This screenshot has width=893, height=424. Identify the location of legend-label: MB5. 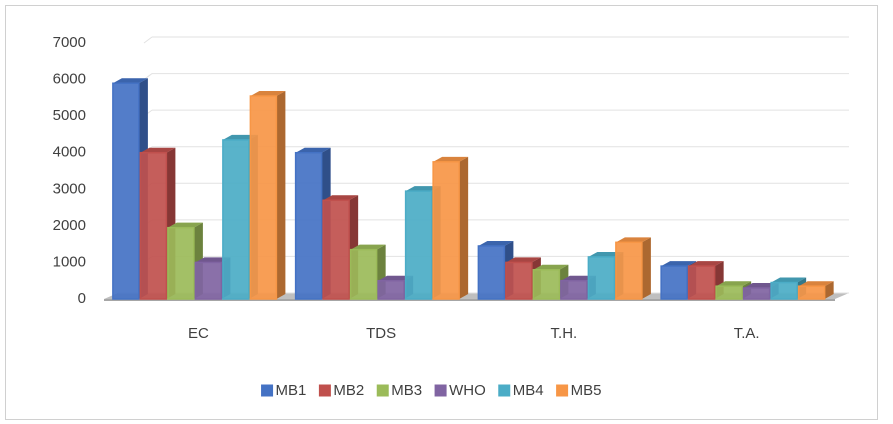
(586, 390).